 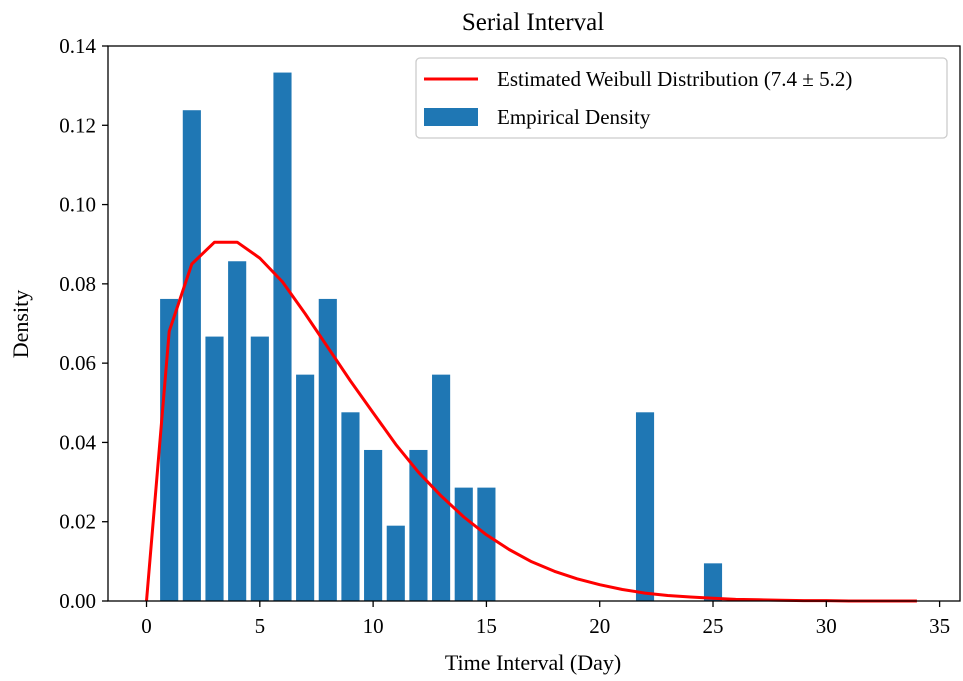 What do you see at coordinates (77, 205) in the screenshot?
I see `y-tick-label: 0.10` at bounding box center [77, 205].